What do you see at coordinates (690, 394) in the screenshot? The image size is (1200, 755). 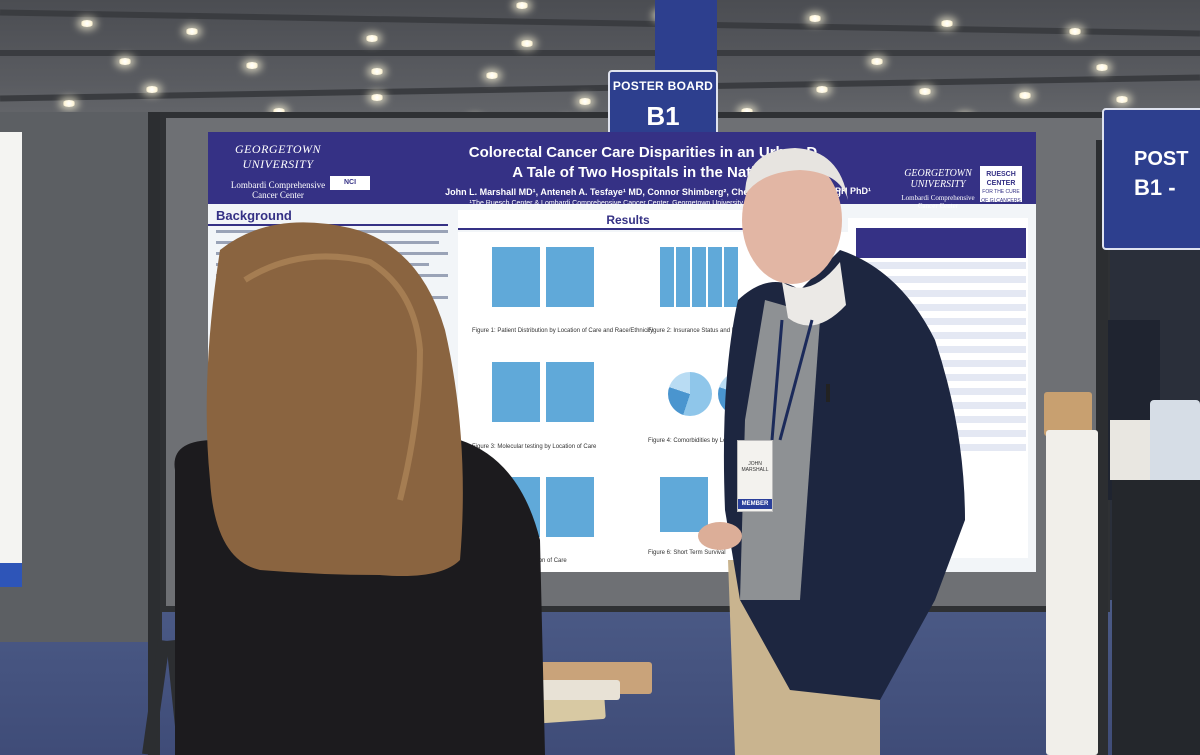 I see `figure-4-pie` at bounding box center [690, 394].